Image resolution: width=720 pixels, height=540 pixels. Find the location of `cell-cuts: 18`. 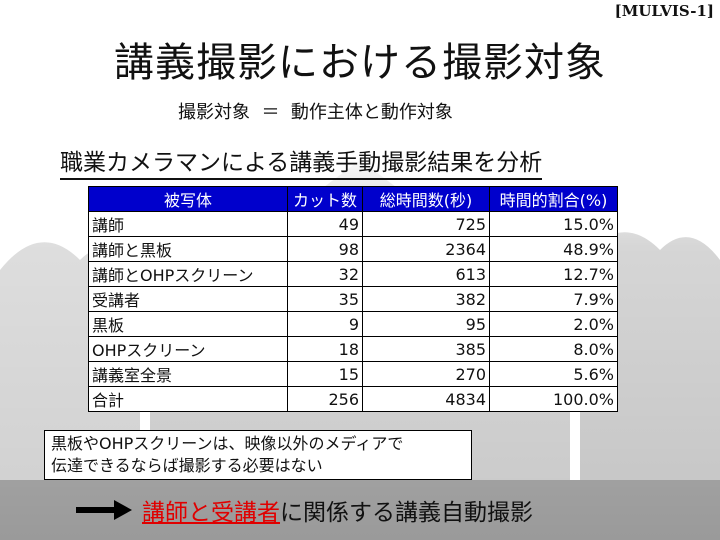

cell-cuts: 18 is located at coordinates (325, 349).